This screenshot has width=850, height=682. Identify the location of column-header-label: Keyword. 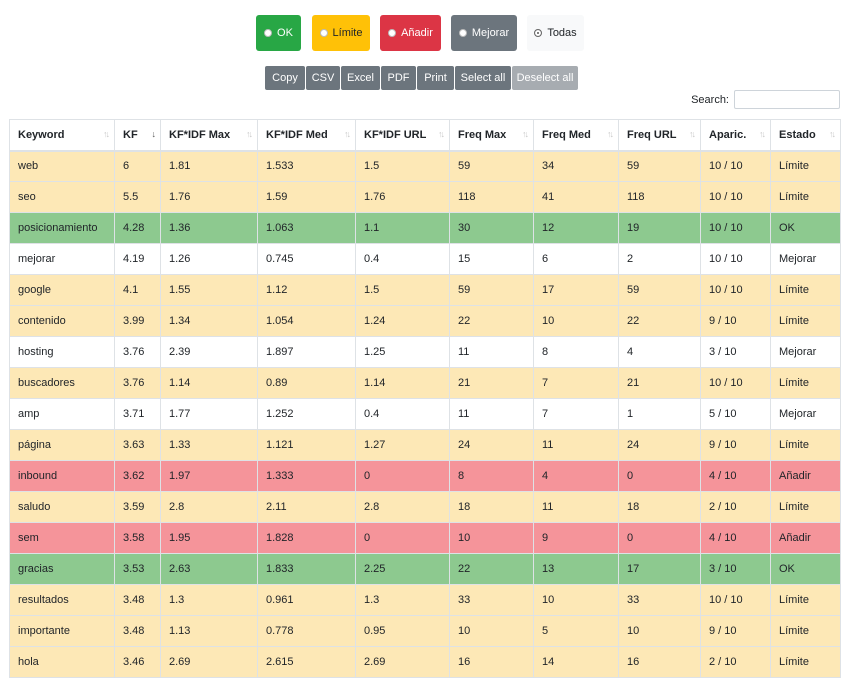
(41, 134).